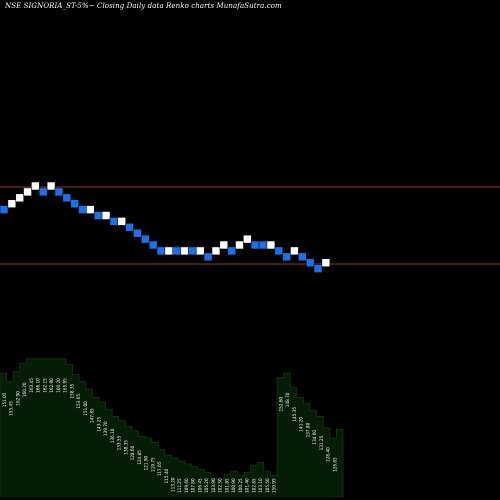 The width and height of the screenshot is (500, 500). Describe the element at coordinates (152, 464) in the screenshot. I see `volume-label: 119.75` at that location.